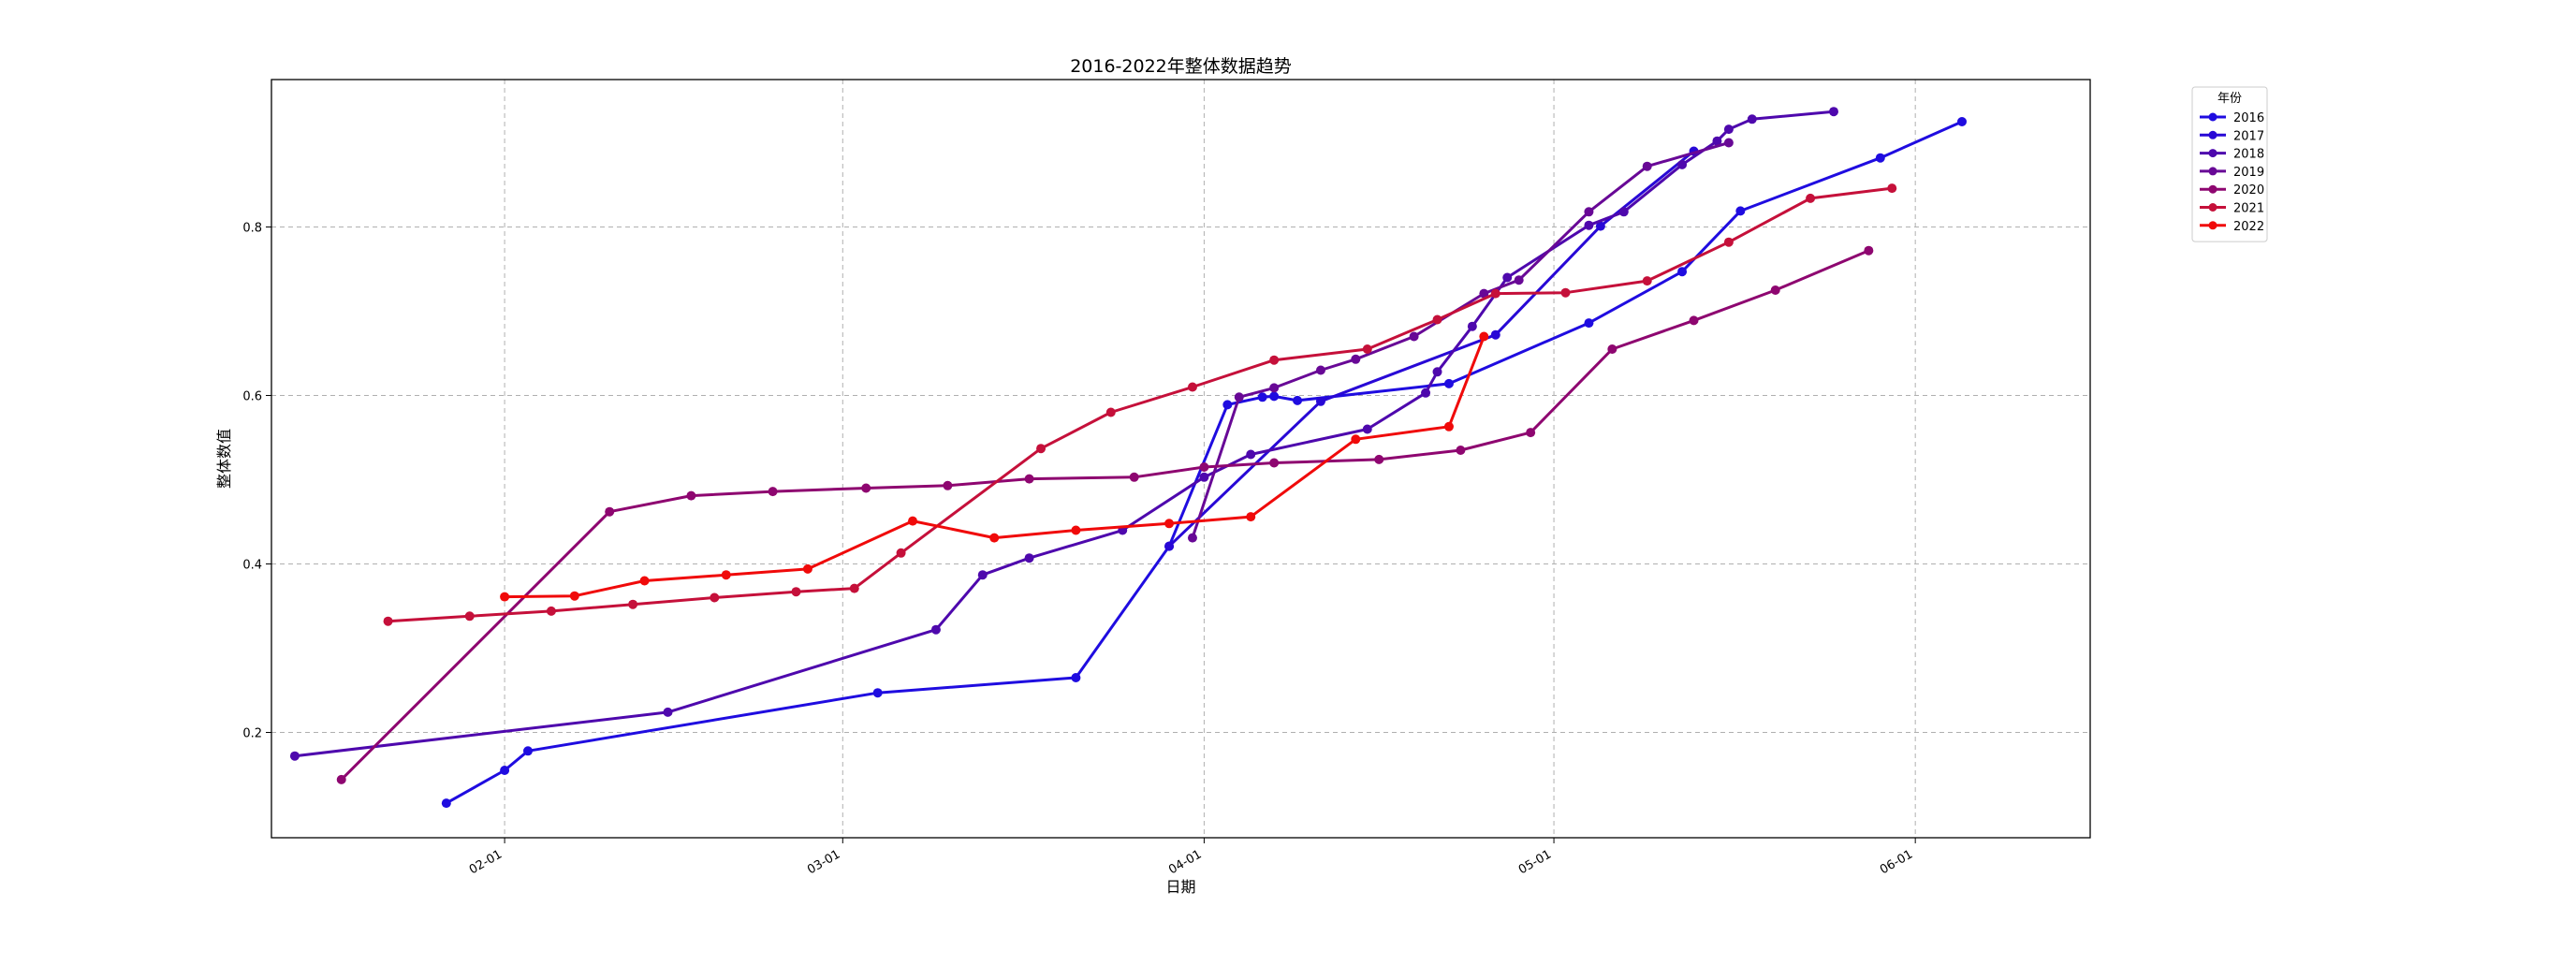 The width and height of the screenshot is (2576, 980). Describe the element at coordinates (2248, 155) in the screenshot. I see `legend-label: 2018` at that location.